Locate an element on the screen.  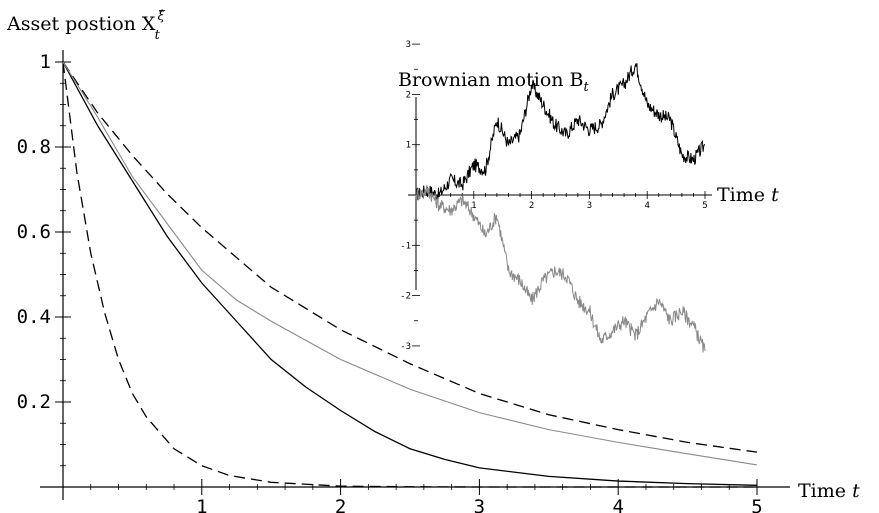
inset-y-tick-label: -1 is located at coordinates (405, 246).